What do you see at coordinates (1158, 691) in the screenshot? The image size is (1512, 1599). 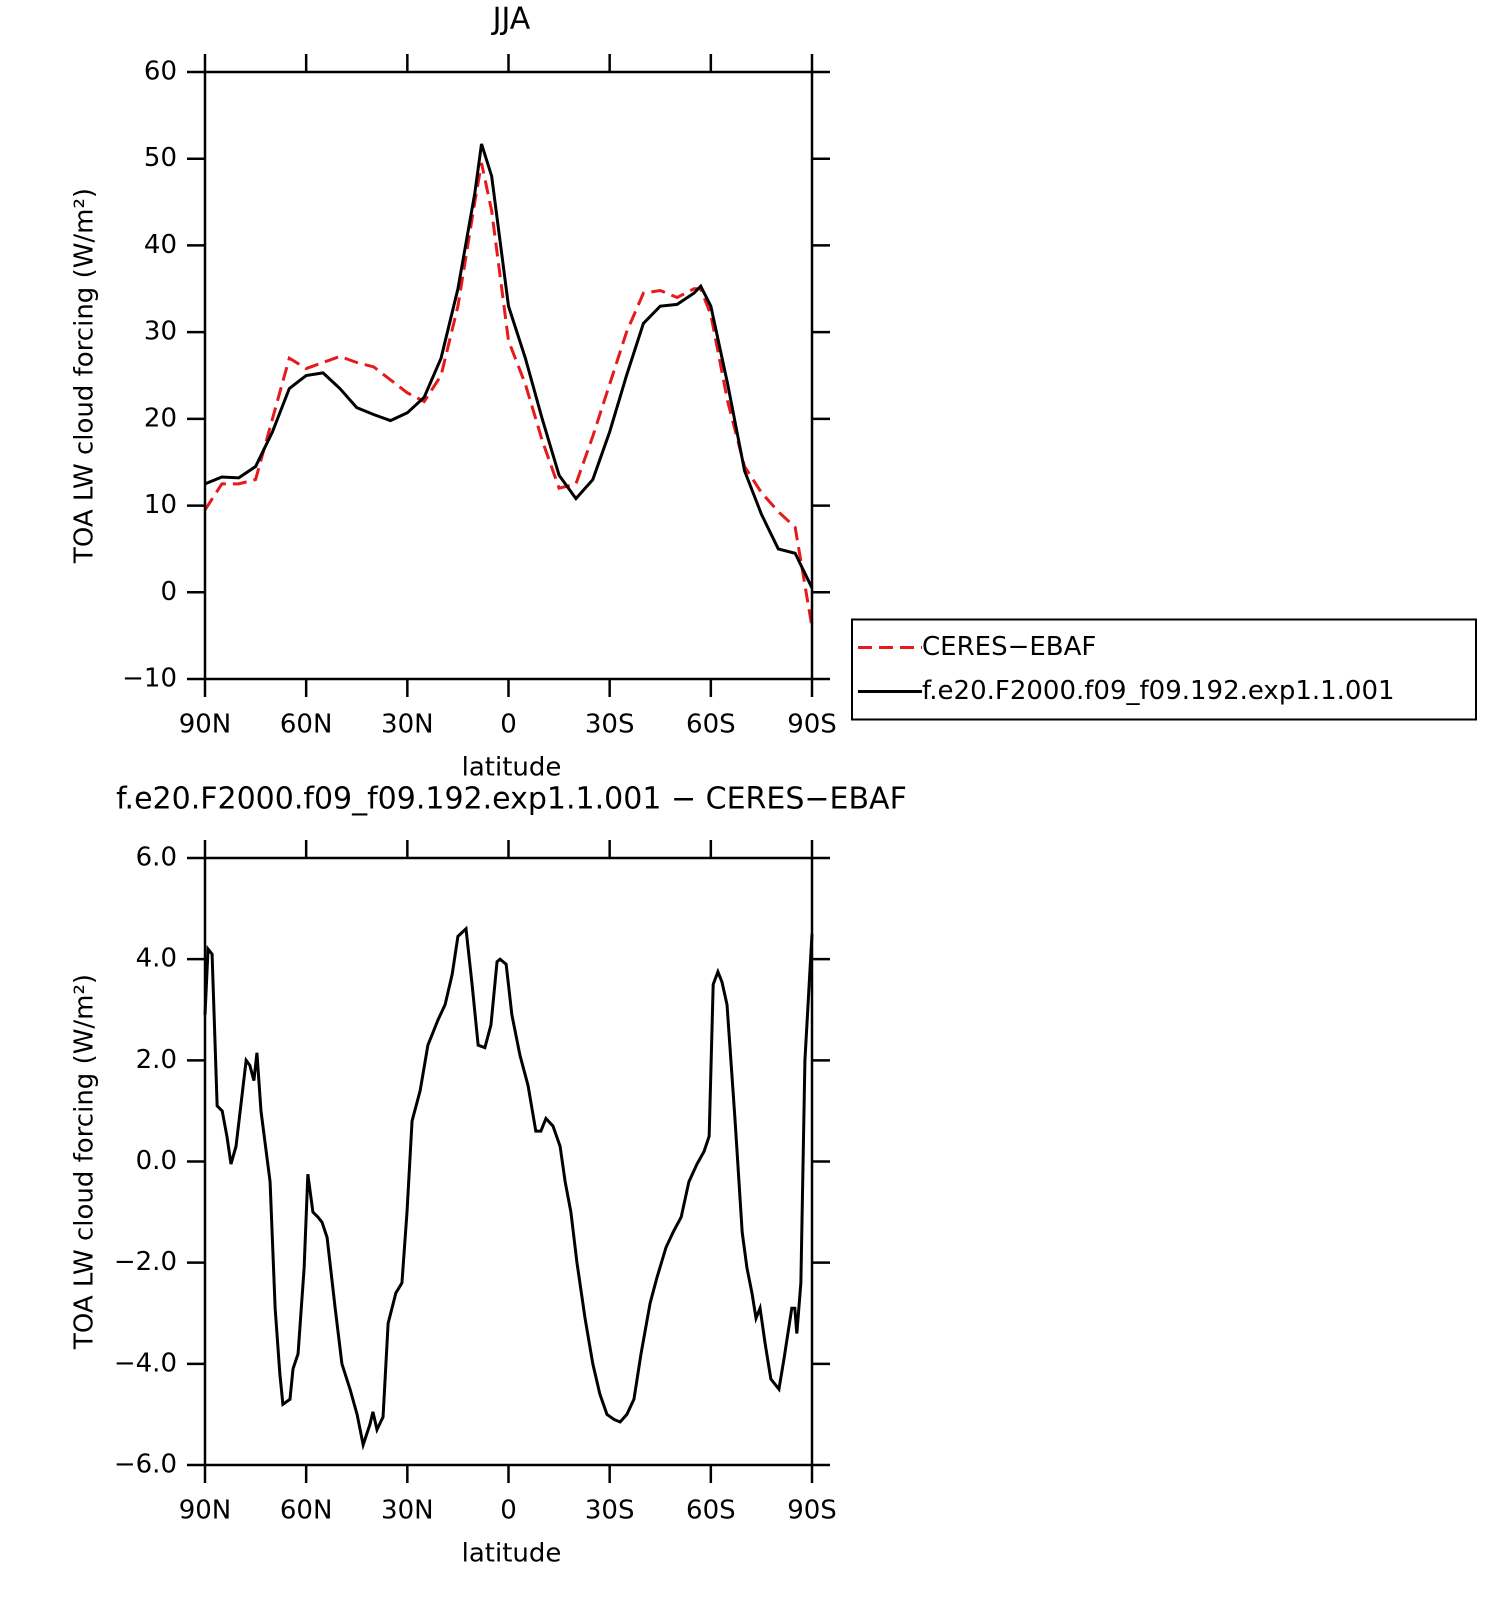 I see `legend-label: f.e20.F2000.f09_f09.192.exp1.1.001` at bounding box center [1158, 691].